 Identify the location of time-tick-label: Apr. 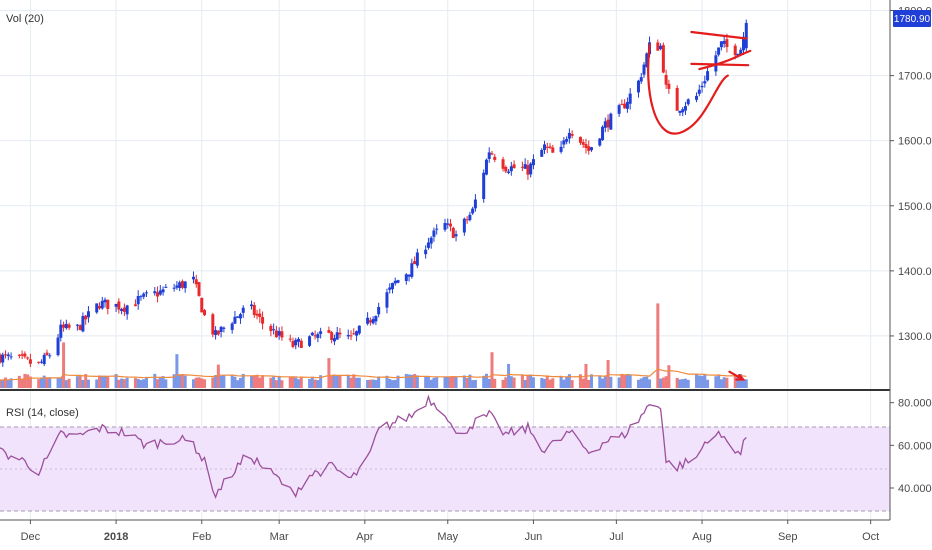
(364, 537).